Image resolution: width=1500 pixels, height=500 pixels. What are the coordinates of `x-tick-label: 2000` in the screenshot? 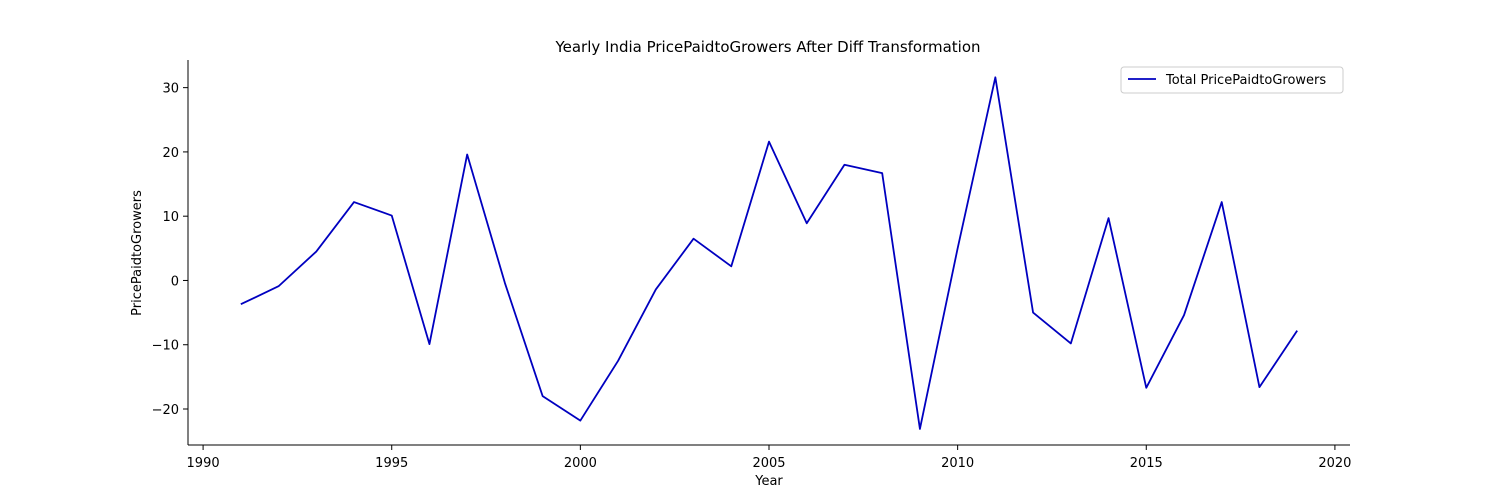 It's located at (580, 463).